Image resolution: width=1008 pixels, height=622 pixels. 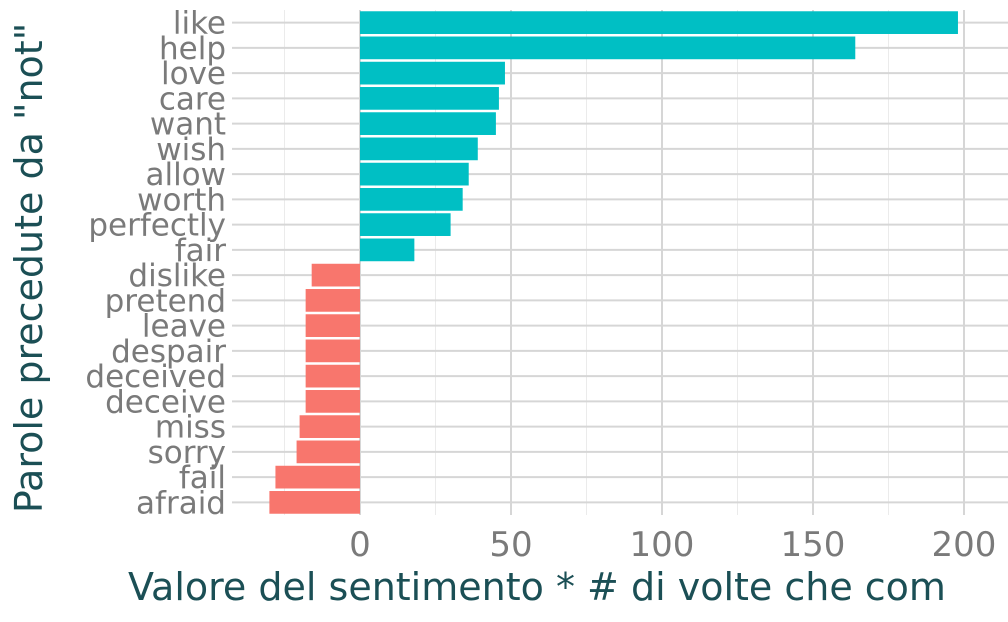 I want to click on y-tick-label: worth, so click(x=181, y=200).